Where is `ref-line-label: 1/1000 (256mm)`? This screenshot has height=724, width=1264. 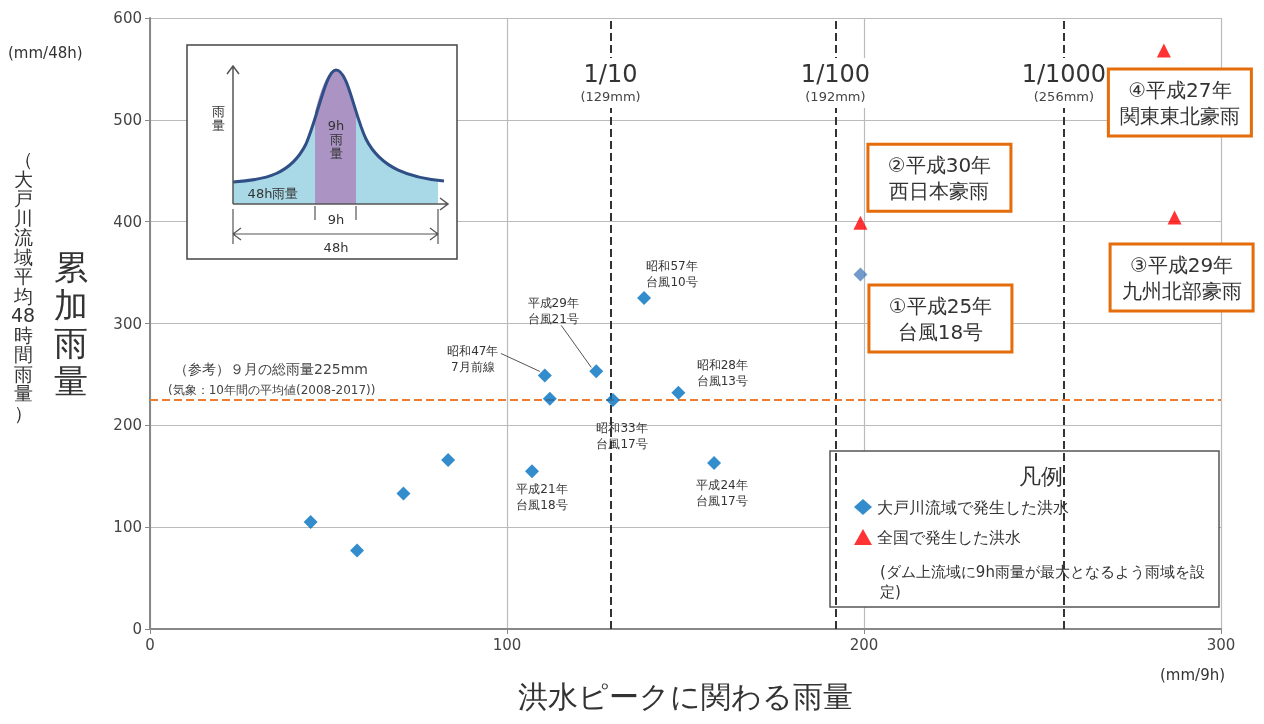 ref-line-label: 1/1000 (256mm) is located at coordinates (1064, 82).